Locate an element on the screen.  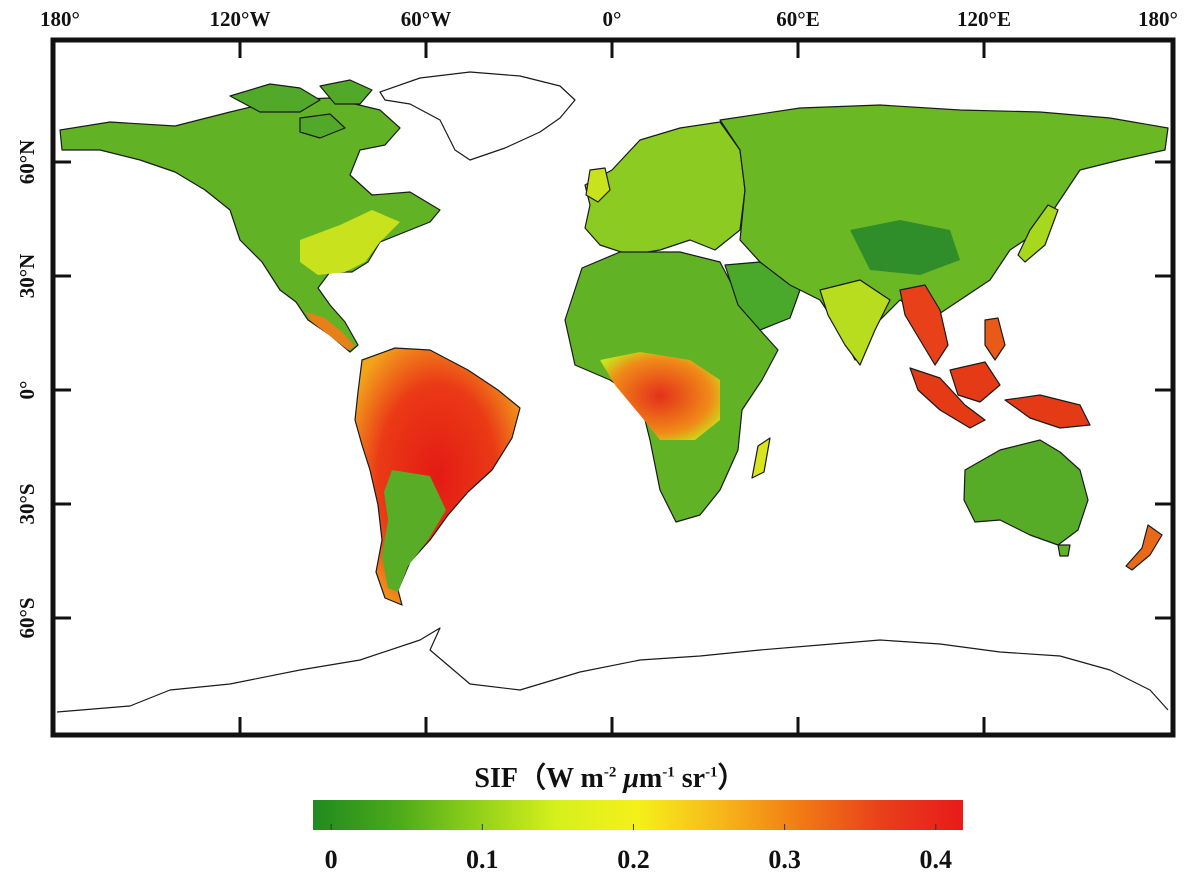
antarctica-shape is located at coordinates (612, 670).